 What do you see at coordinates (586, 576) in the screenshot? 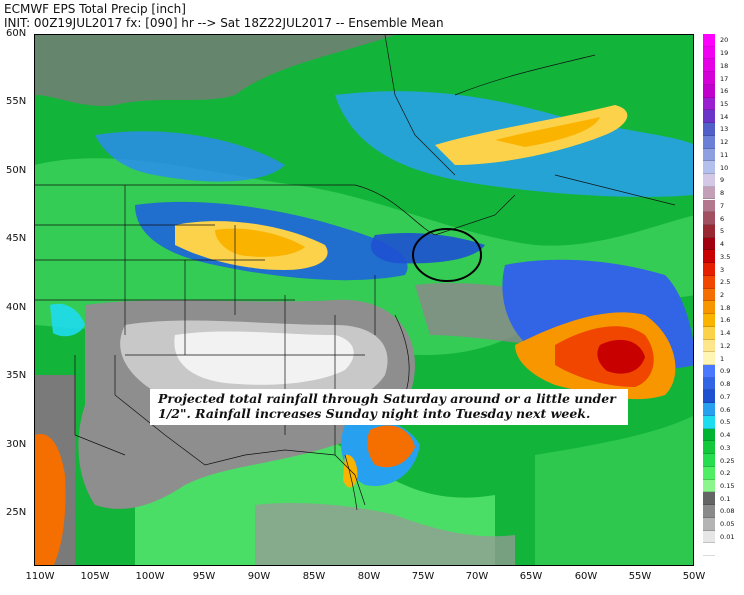
I see `lon-label-60w: 60W` at bounding box center [586, 576].